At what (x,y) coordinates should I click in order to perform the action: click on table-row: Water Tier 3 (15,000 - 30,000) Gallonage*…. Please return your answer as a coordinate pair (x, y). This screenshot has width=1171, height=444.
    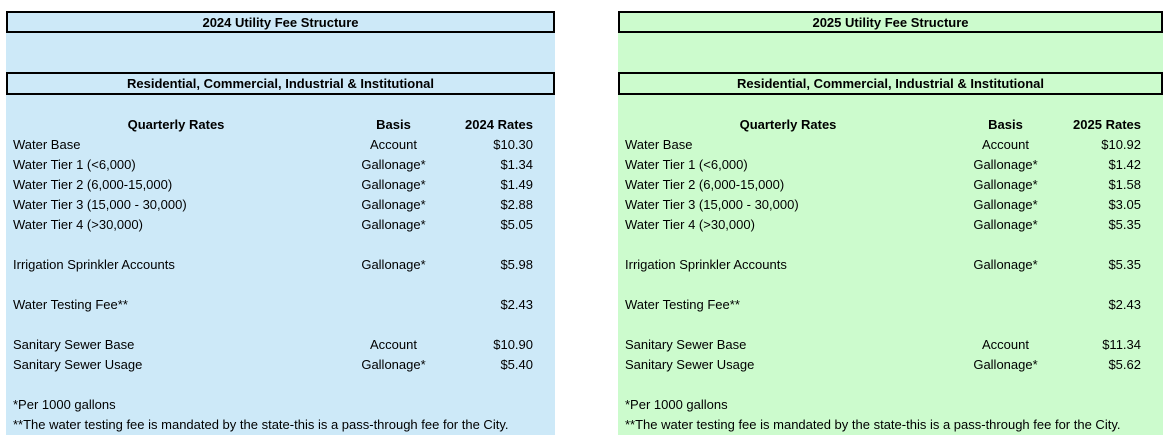
    Looking at the image, I should click on (890, 205).